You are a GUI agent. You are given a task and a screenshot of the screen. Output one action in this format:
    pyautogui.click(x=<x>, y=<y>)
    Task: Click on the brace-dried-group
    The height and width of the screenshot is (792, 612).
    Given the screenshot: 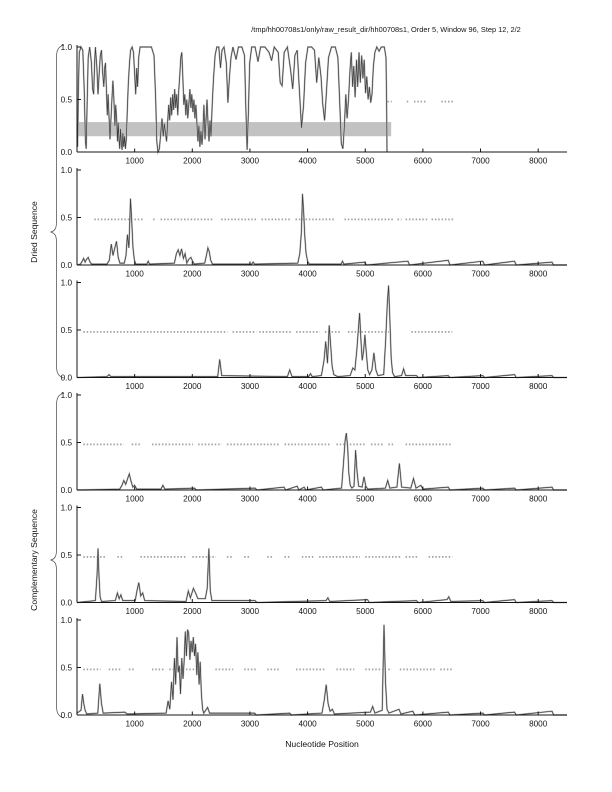 What is the action you would take?
    pyautogui.click(x=57, y=211)
    